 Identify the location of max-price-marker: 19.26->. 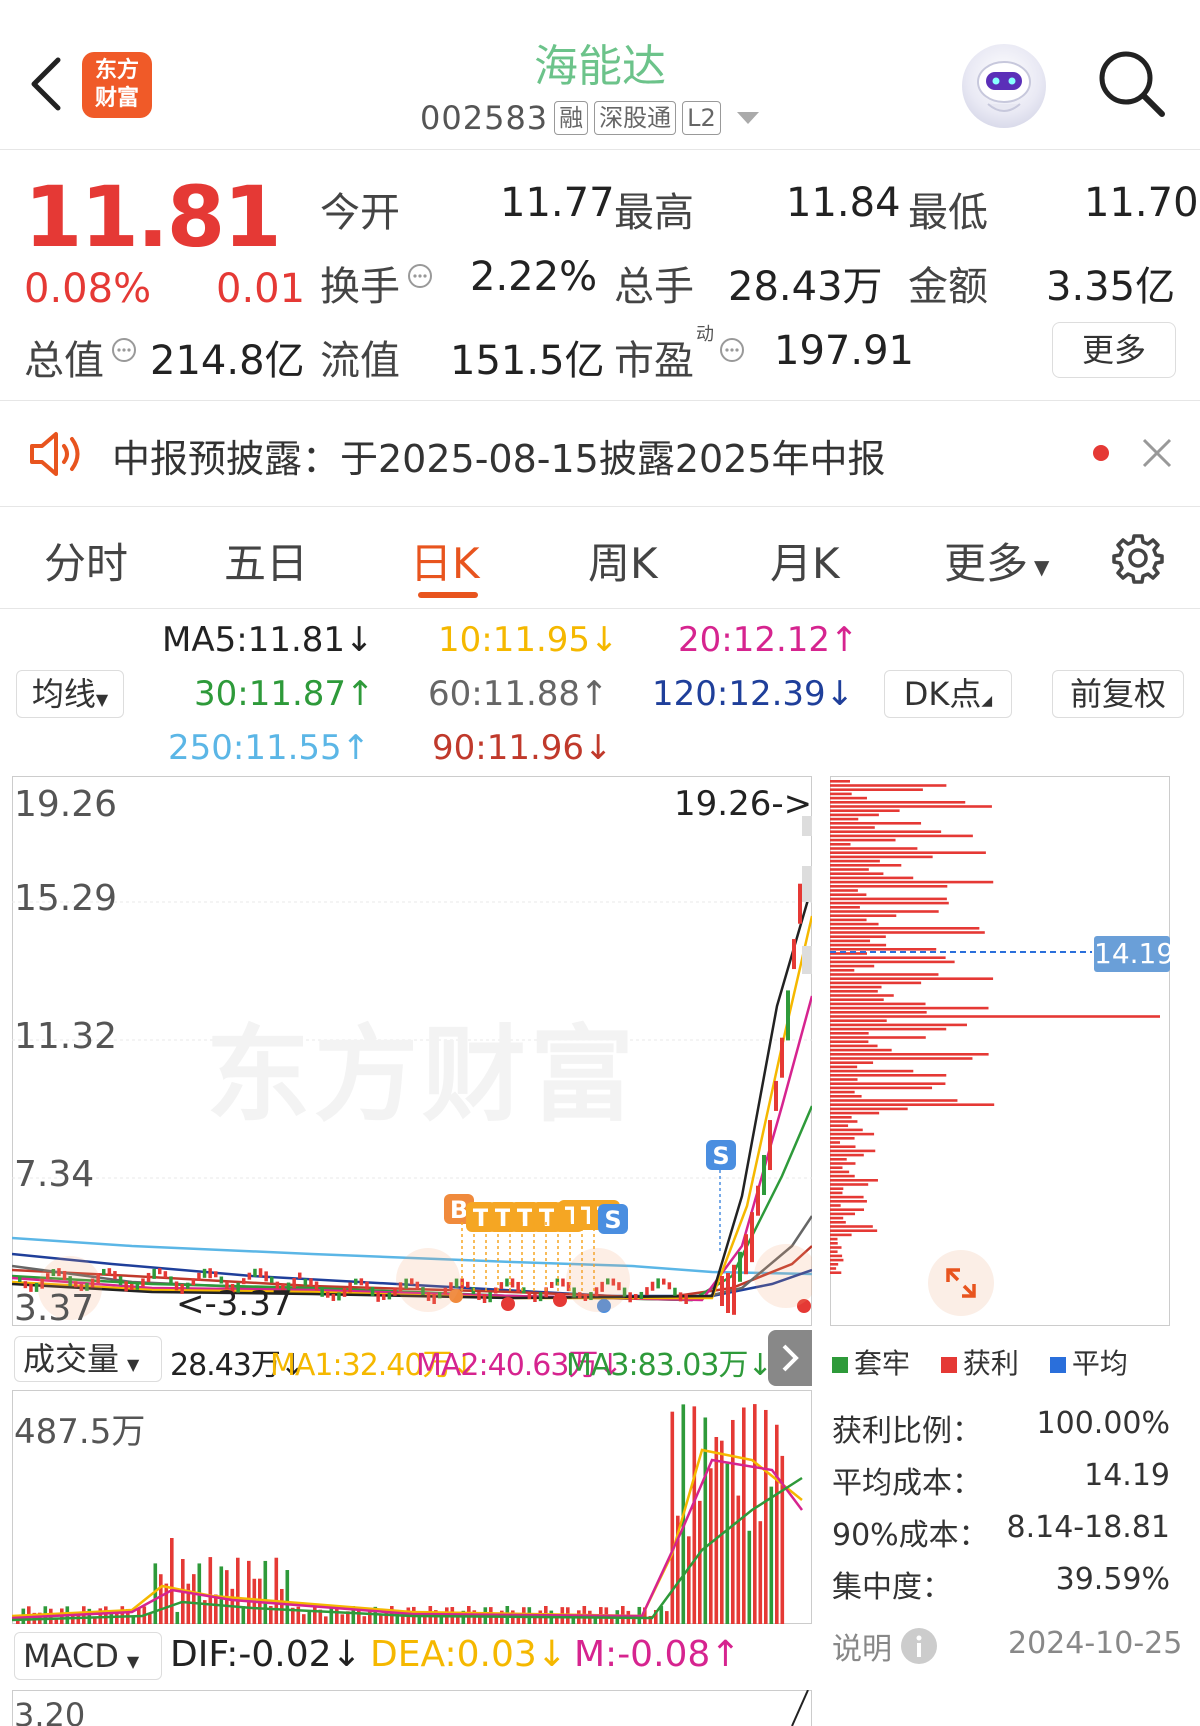
(743, 804).